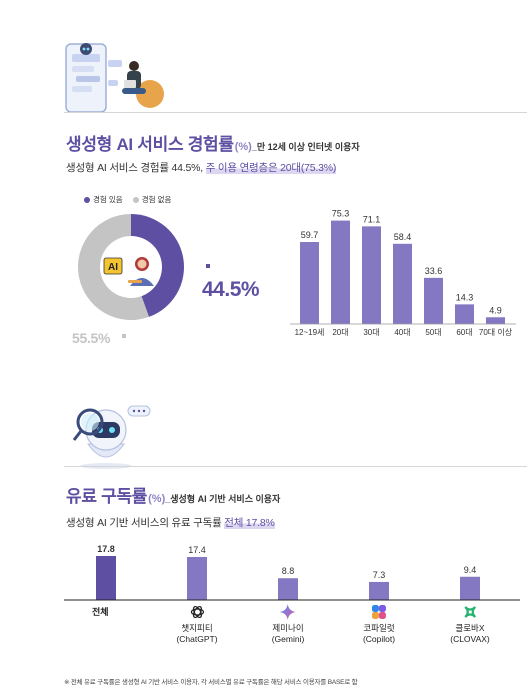  I want to click on section1-title-text: 생성형 AI 서비스 경험률, so click(150, 144).